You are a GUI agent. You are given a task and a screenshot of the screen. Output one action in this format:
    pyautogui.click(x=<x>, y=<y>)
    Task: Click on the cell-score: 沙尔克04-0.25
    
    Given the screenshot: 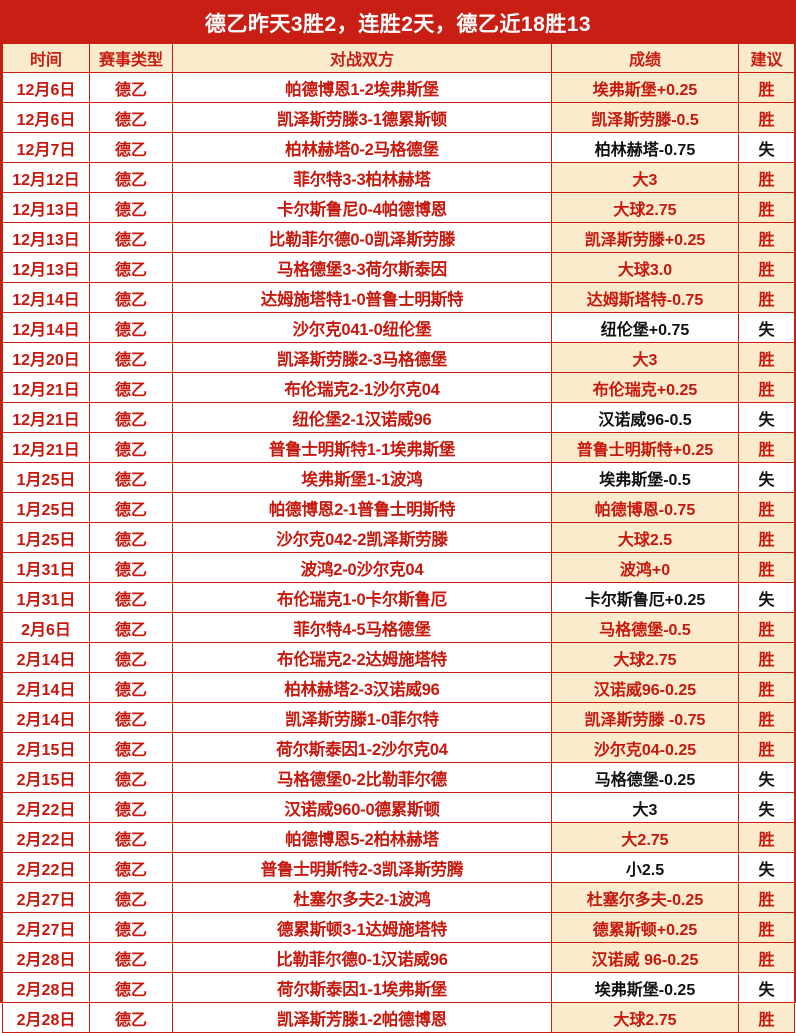 What is the action you would take?
    pyautogui.click(x=645, y=747)
    